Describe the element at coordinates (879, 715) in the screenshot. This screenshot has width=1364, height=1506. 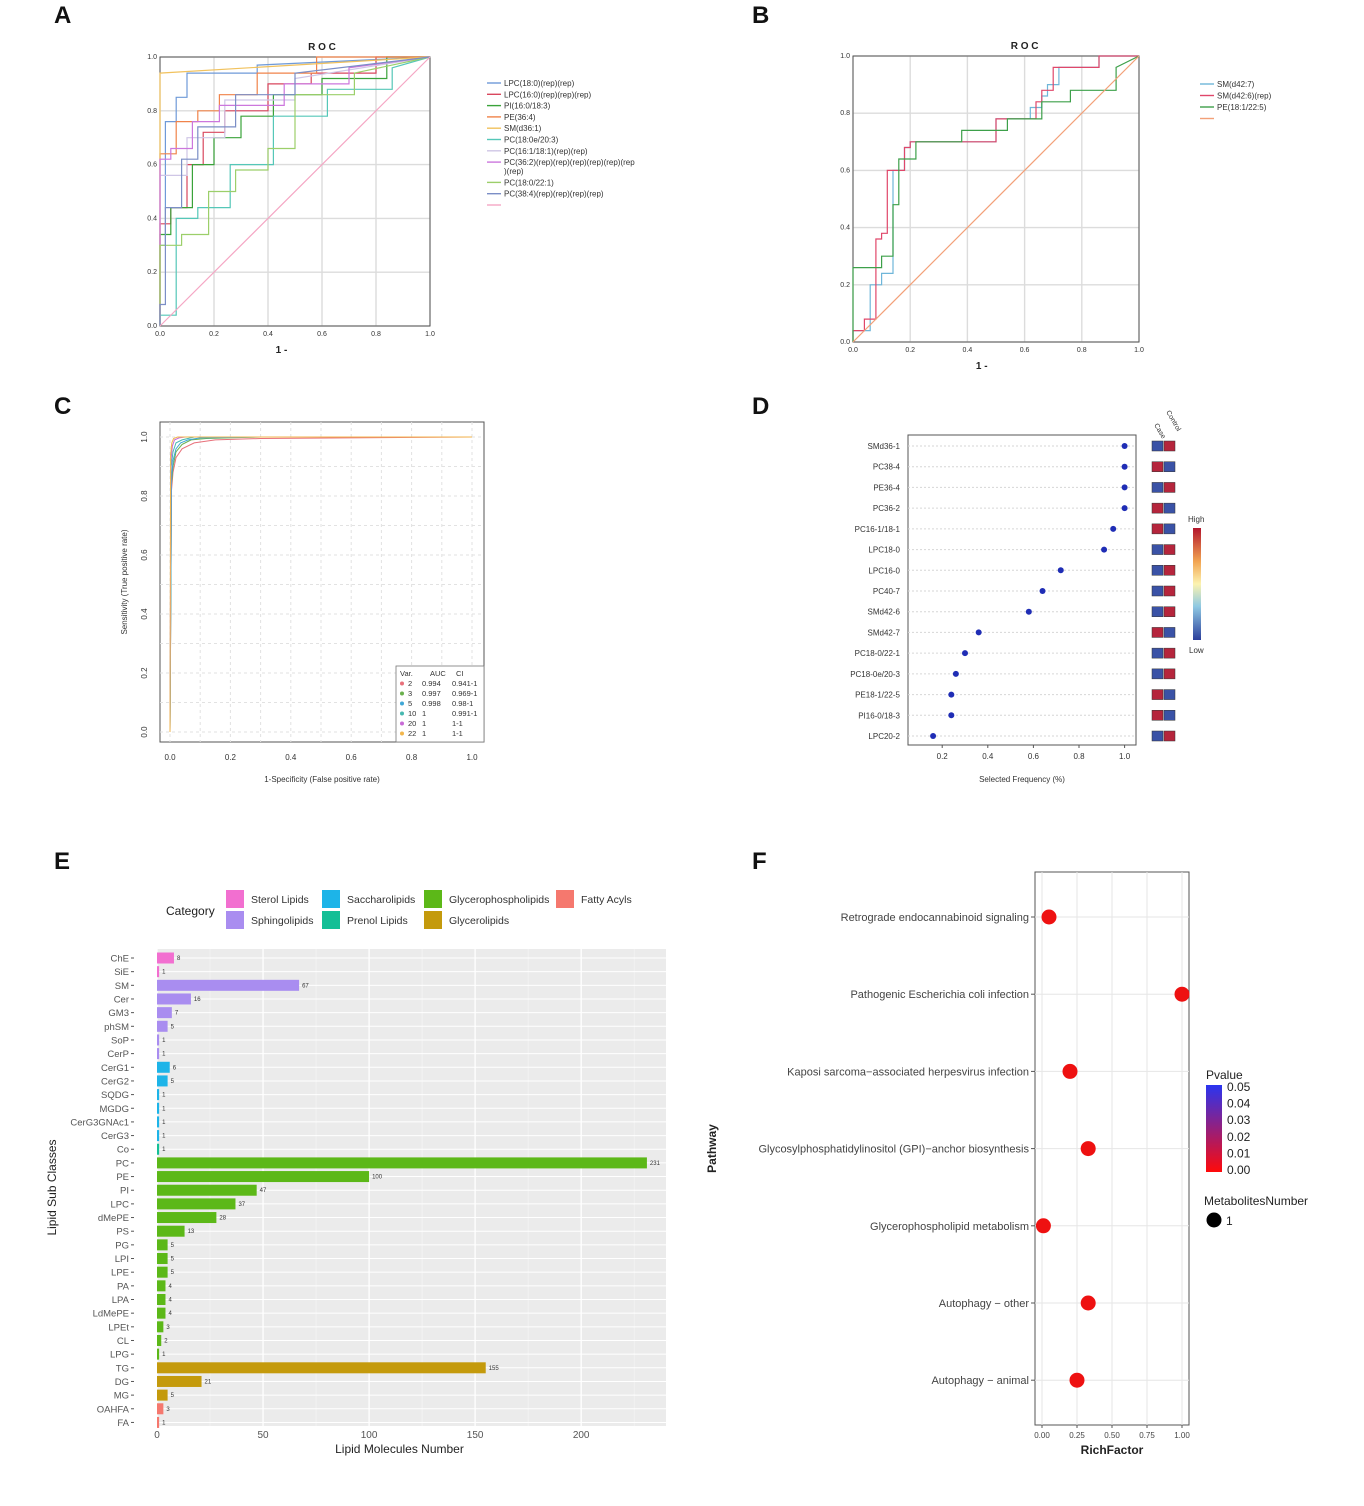
I see `row-label: PI16-0/18-3` at that location.